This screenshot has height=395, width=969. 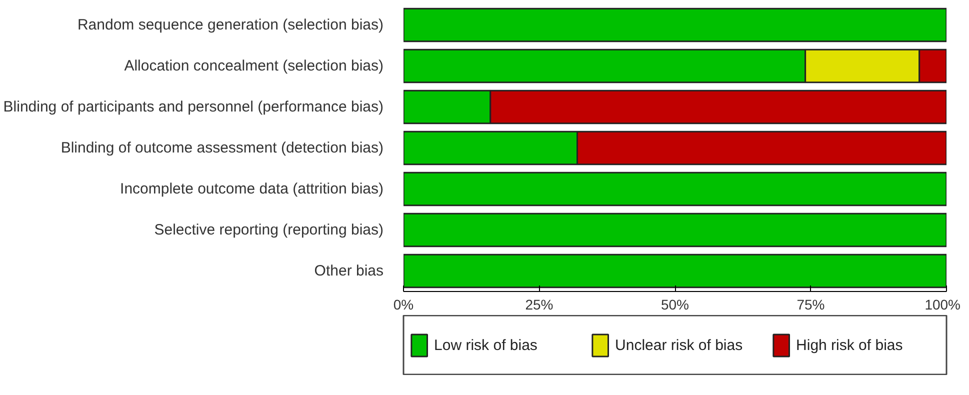 I want to click on y-tick-label: Blinding of outcome assessment (detection bias), so click(x=222, y=148).